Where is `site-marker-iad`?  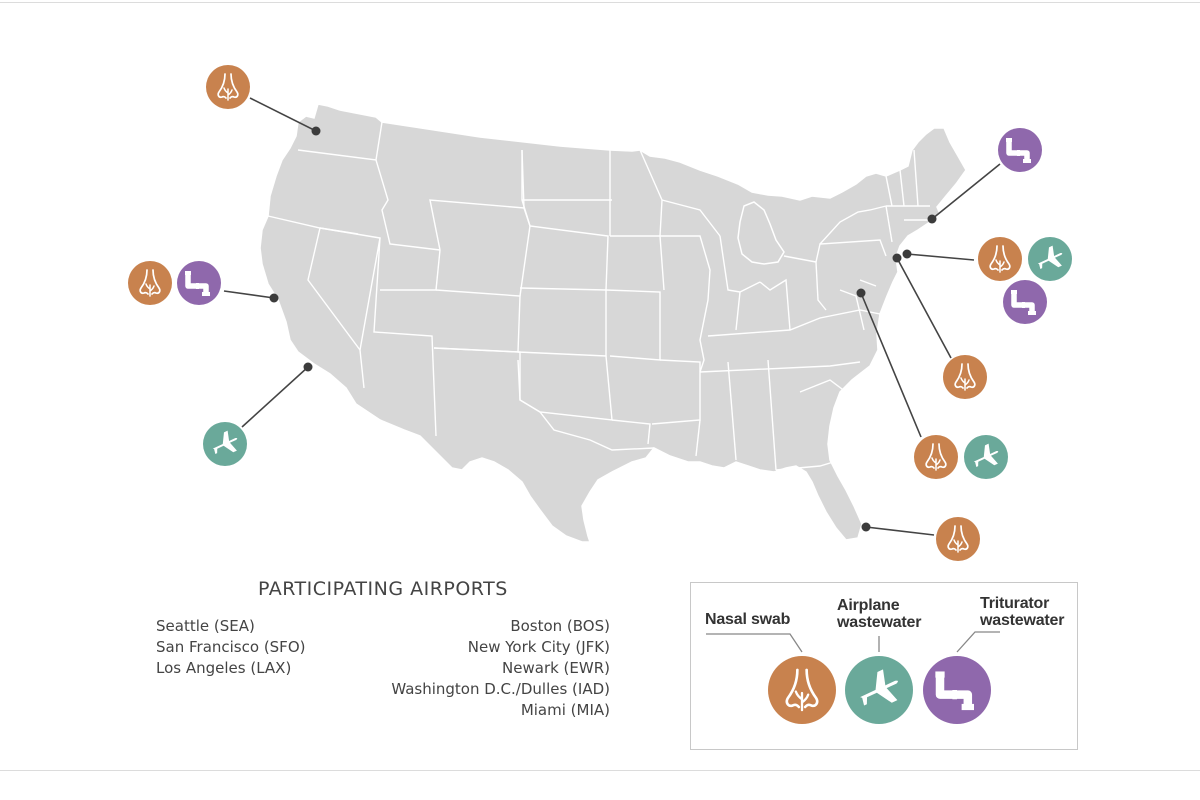 site-marker-iad is located at coordinates (932, 384).